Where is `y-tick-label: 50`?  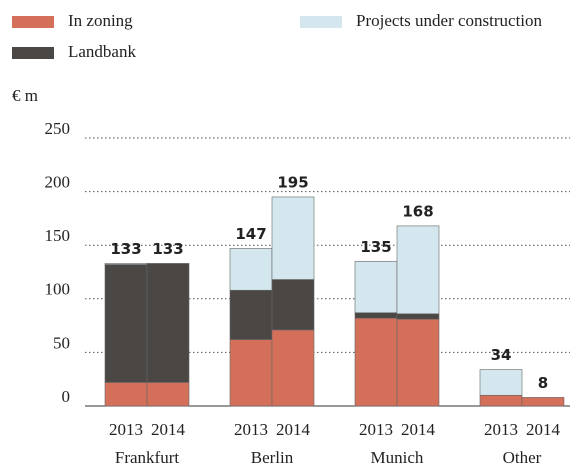
y-tick-label: 50 is located at coordinates (61, 342).